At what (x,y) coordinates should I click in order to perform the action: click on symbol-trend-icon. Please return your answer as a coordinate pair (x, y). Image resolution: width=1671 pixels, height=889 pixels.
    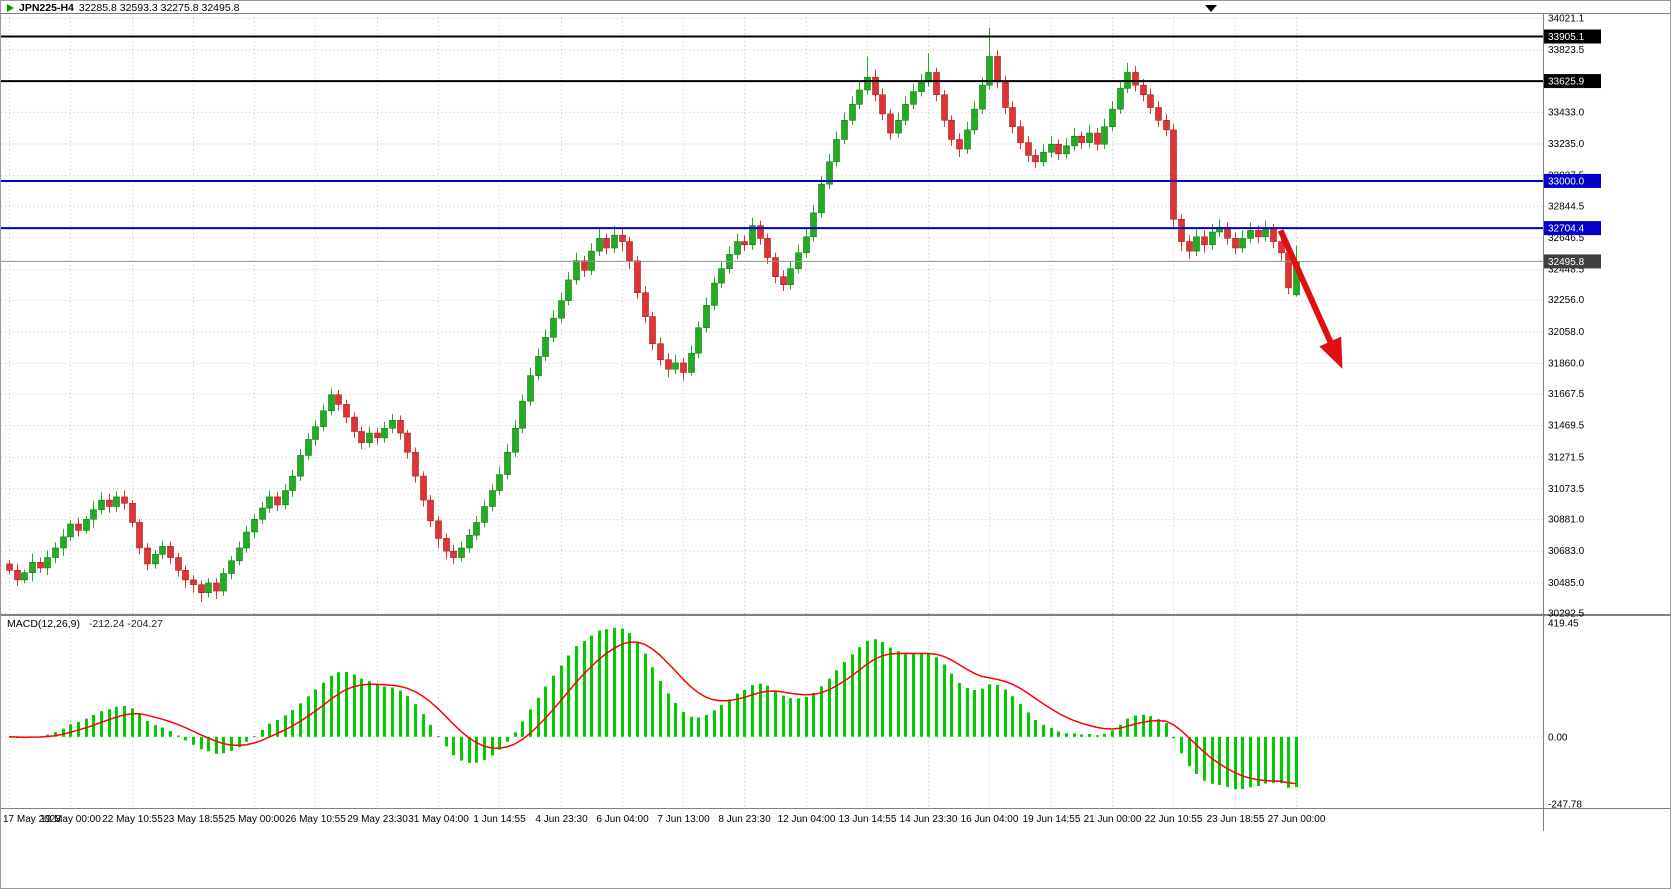
    Looking at the image, I should click on (10, 7).